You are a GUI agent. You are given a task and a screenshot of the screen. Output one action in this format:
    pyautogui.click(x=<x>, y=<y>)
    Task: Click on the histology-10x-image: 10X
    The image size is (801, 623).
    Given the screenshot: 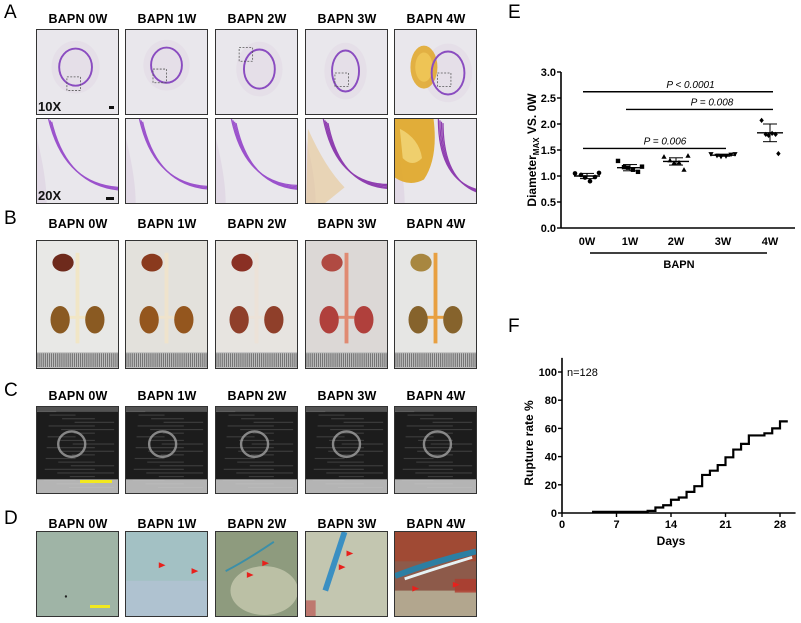 What is the action you would take?
    pyautogui.click(x=77, y=72)
    